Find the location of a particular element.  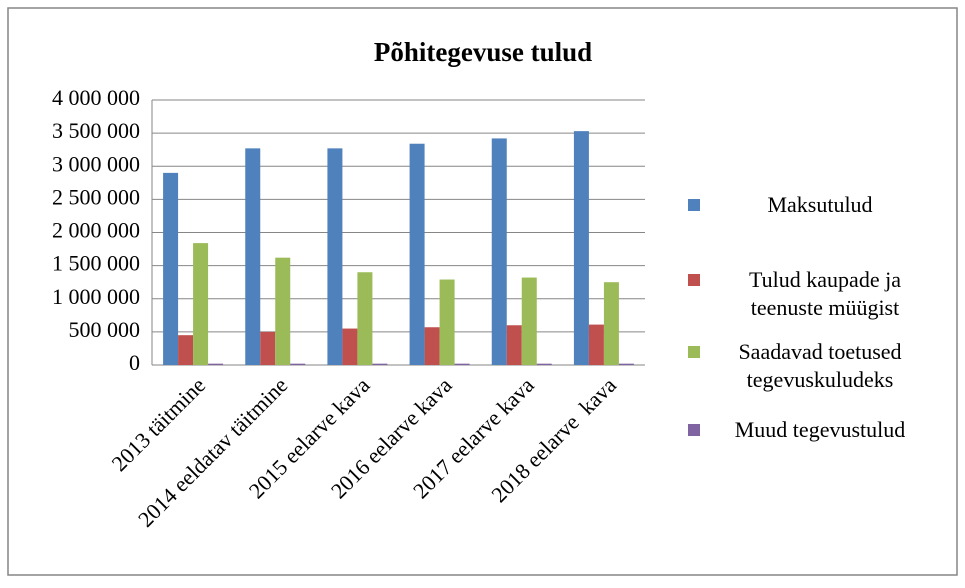

chart-title: Põhitegevuse tulud is located at coordinates (483, 52).